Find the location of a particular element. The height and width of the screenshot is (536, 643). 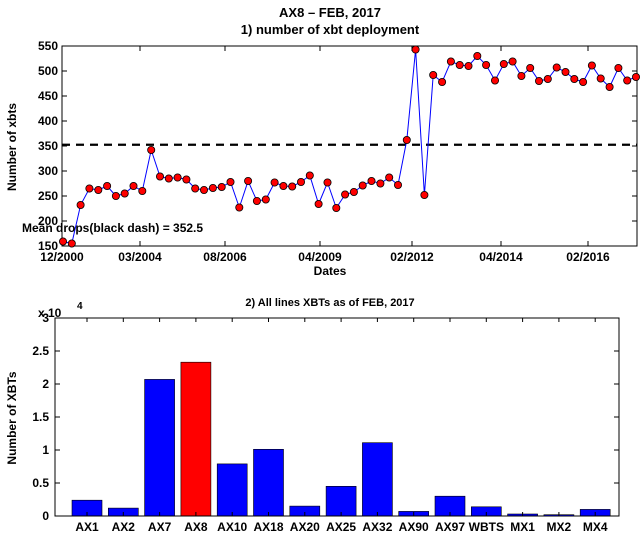

chart2-category-label: MX2 is located at coordinates (559, 527).